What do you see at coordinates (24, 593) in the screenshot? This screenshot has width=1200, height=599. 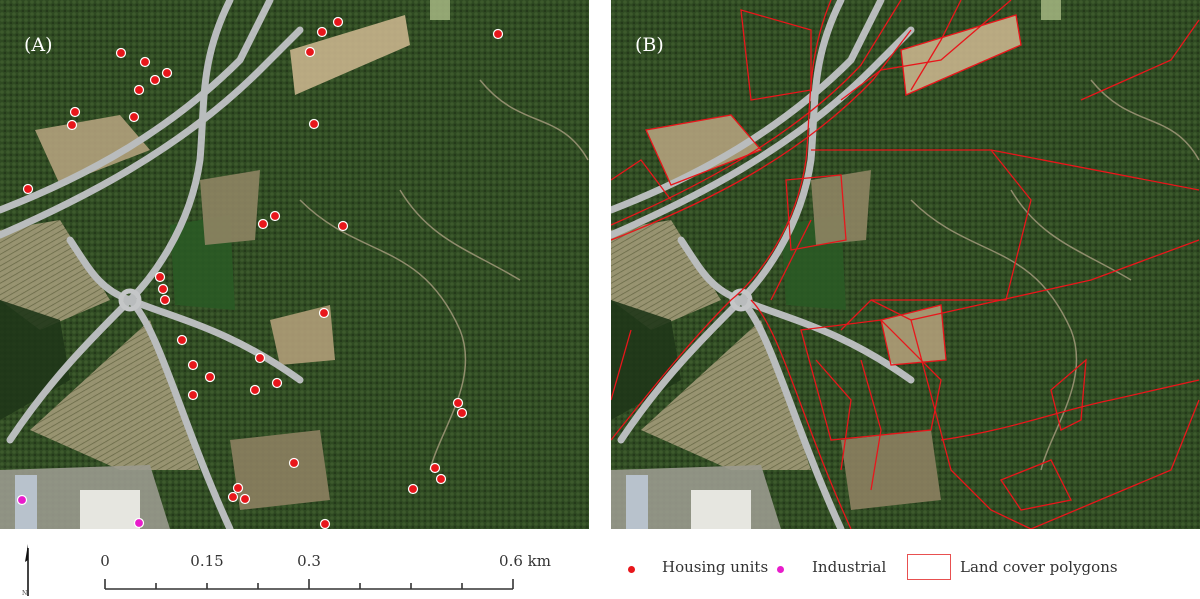 I see `north-label: N` at bounding box center [24, 593].